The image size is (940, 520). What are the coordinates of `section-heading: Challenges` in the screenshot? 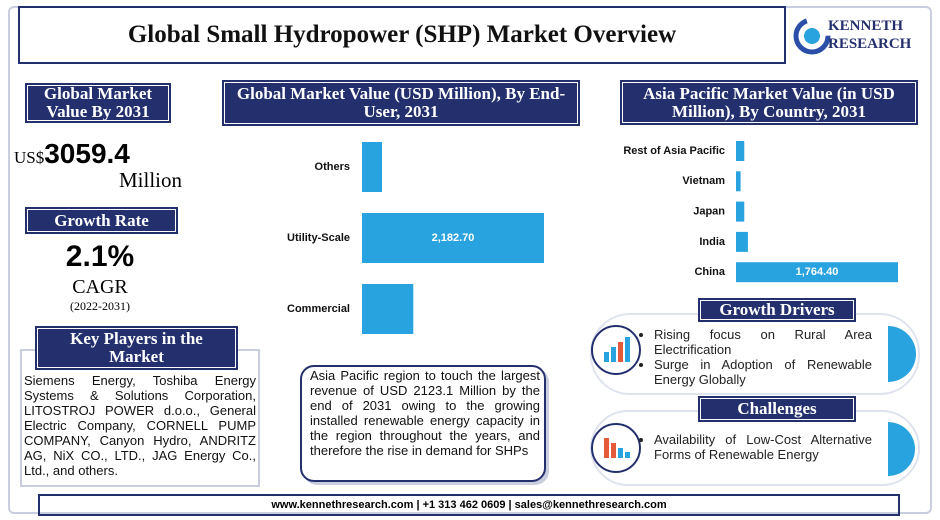 It's located at (777, 409).